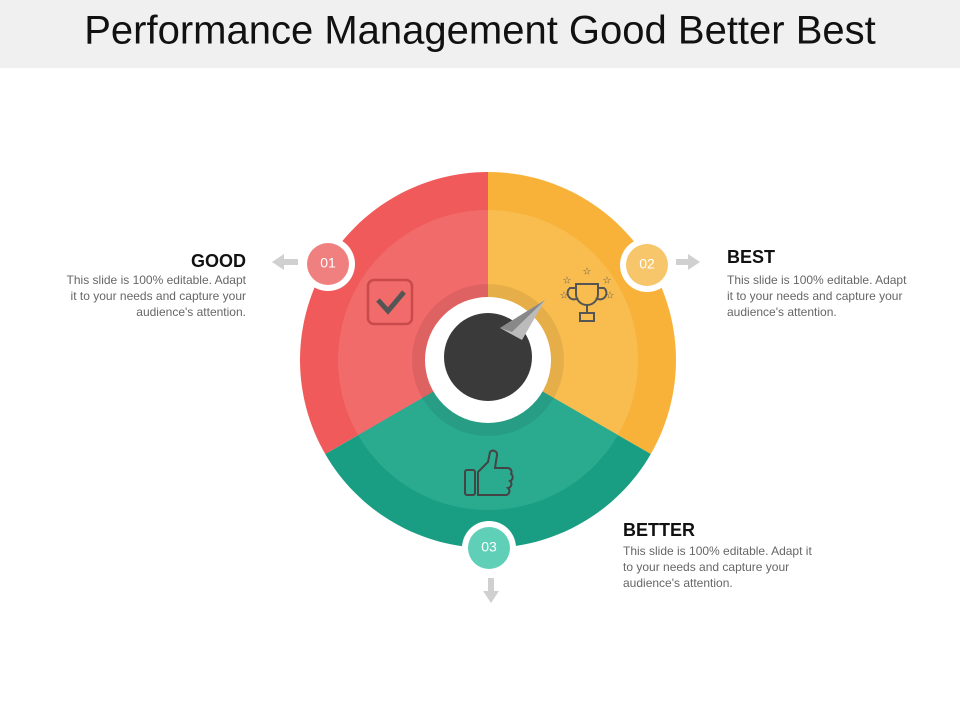  I want to click on section-heading: BEST, so click(751, 257).